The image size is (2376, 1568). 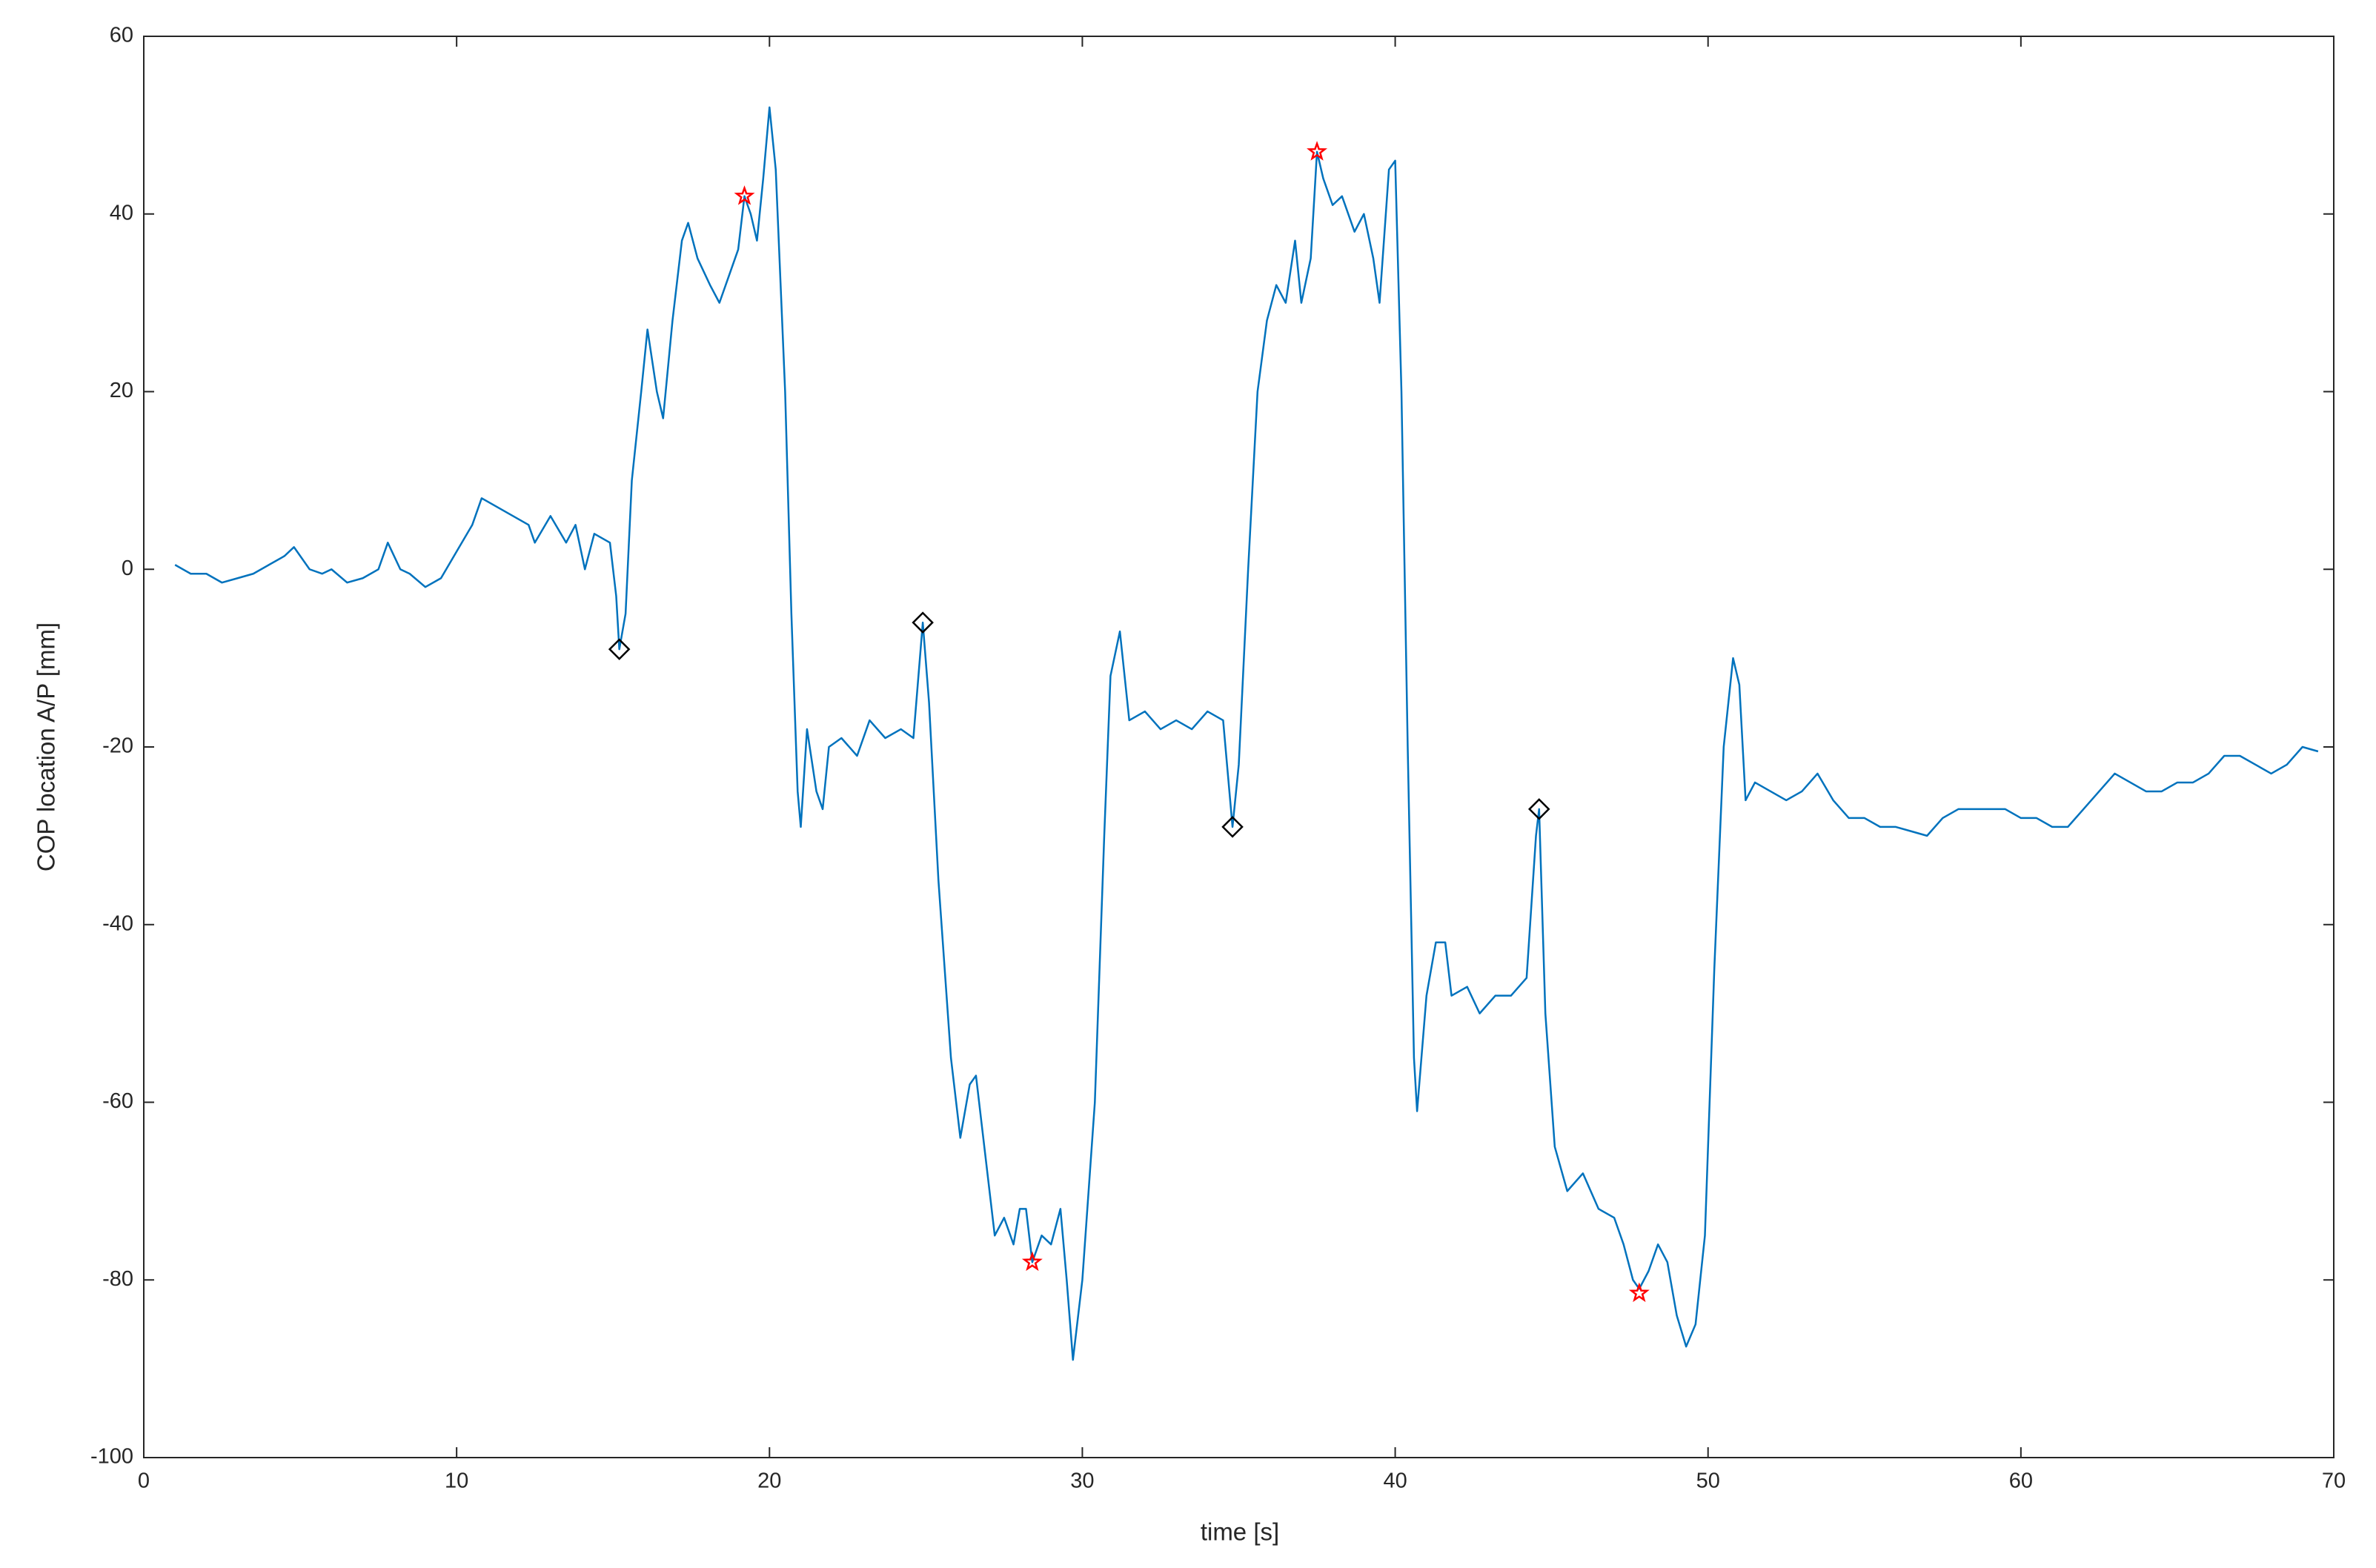 I want to click on x-tick-label: 30, so click(x=1082, y=1481).